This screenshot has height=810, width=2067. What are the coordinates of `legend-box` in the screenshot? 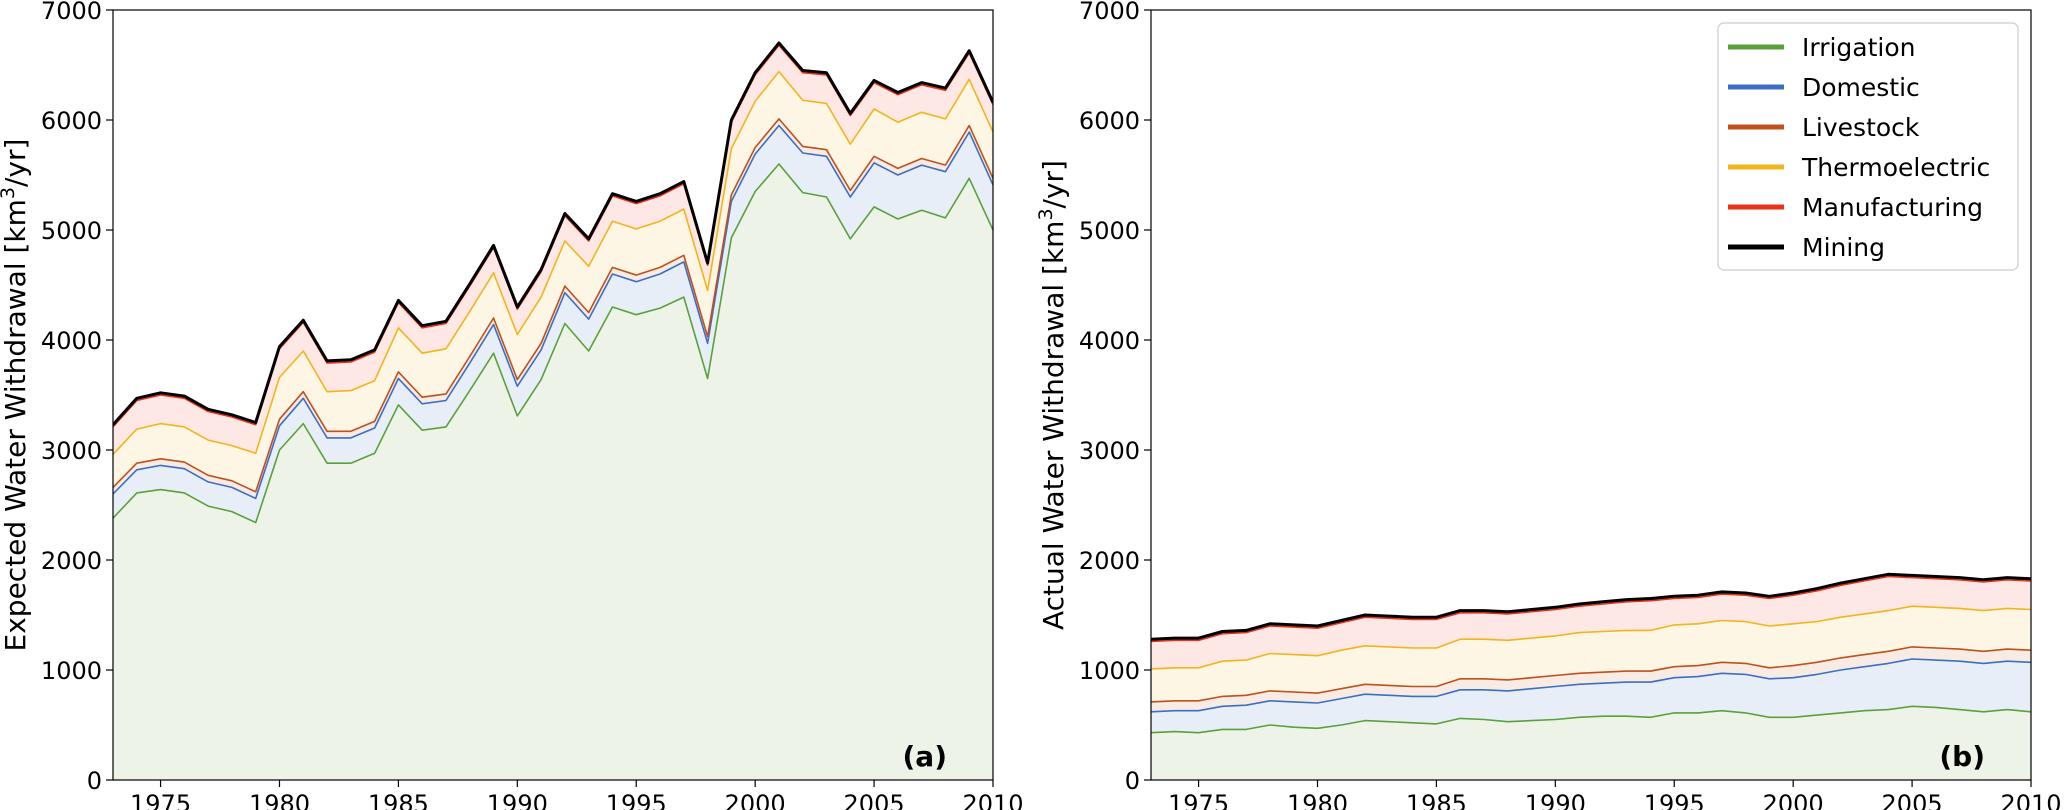 It's located at (1868, 146).